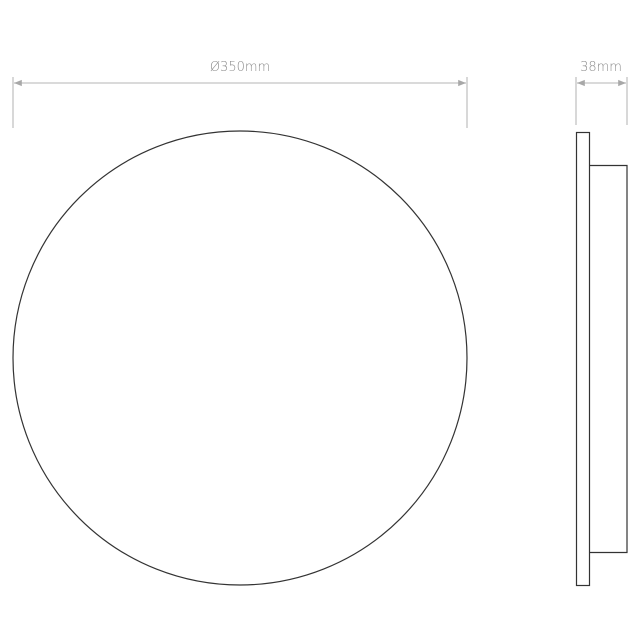  I want to click on diameter-label: Ø350mm, so click(240, 67).